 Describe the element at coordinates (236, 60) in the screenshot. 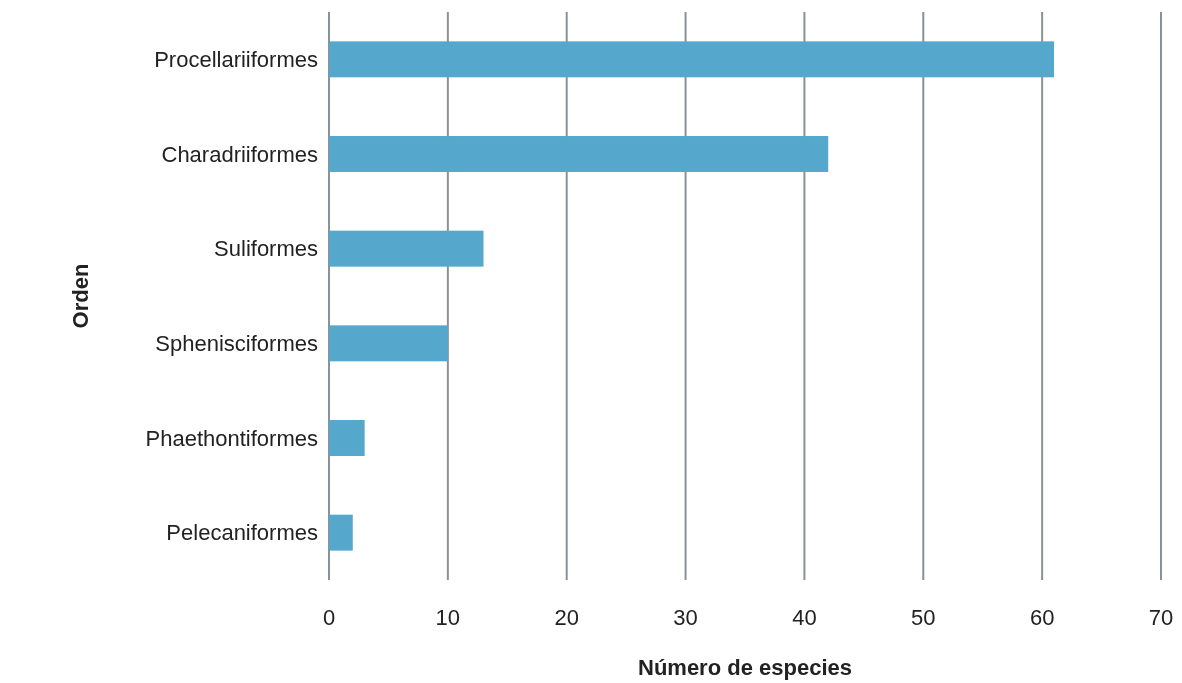

I see `y-tick-label: Procellariiformes` at that location.